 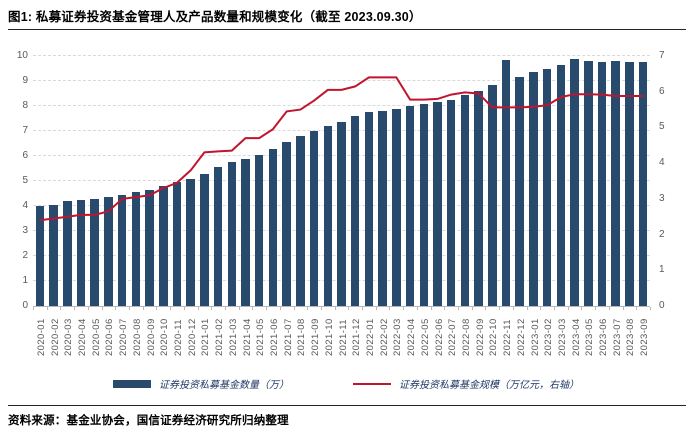 What do you see at coordinates (480, 337) in the screenshot?
I see `x-axis-tick-label: 2022-09` at bounding box center [480, 337].